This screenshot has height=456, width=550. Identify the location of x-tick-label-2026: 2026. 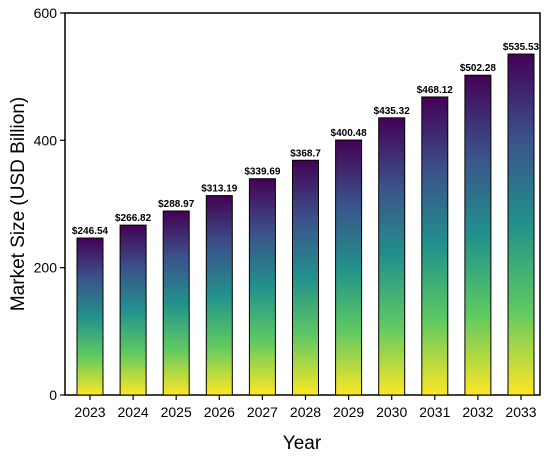
(219, 412).